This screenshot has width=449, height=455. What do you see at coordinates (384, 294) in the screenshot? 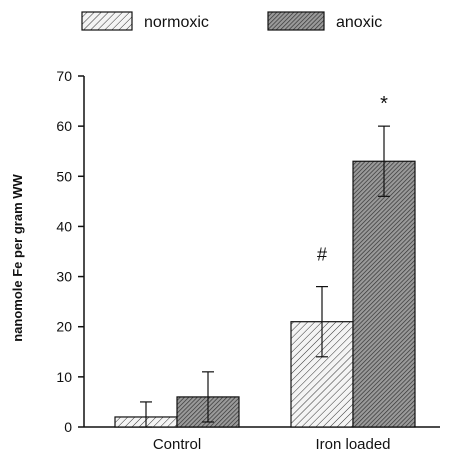
I see `bar-anoxic-iron-loaded` at bounding box center [384, 294].